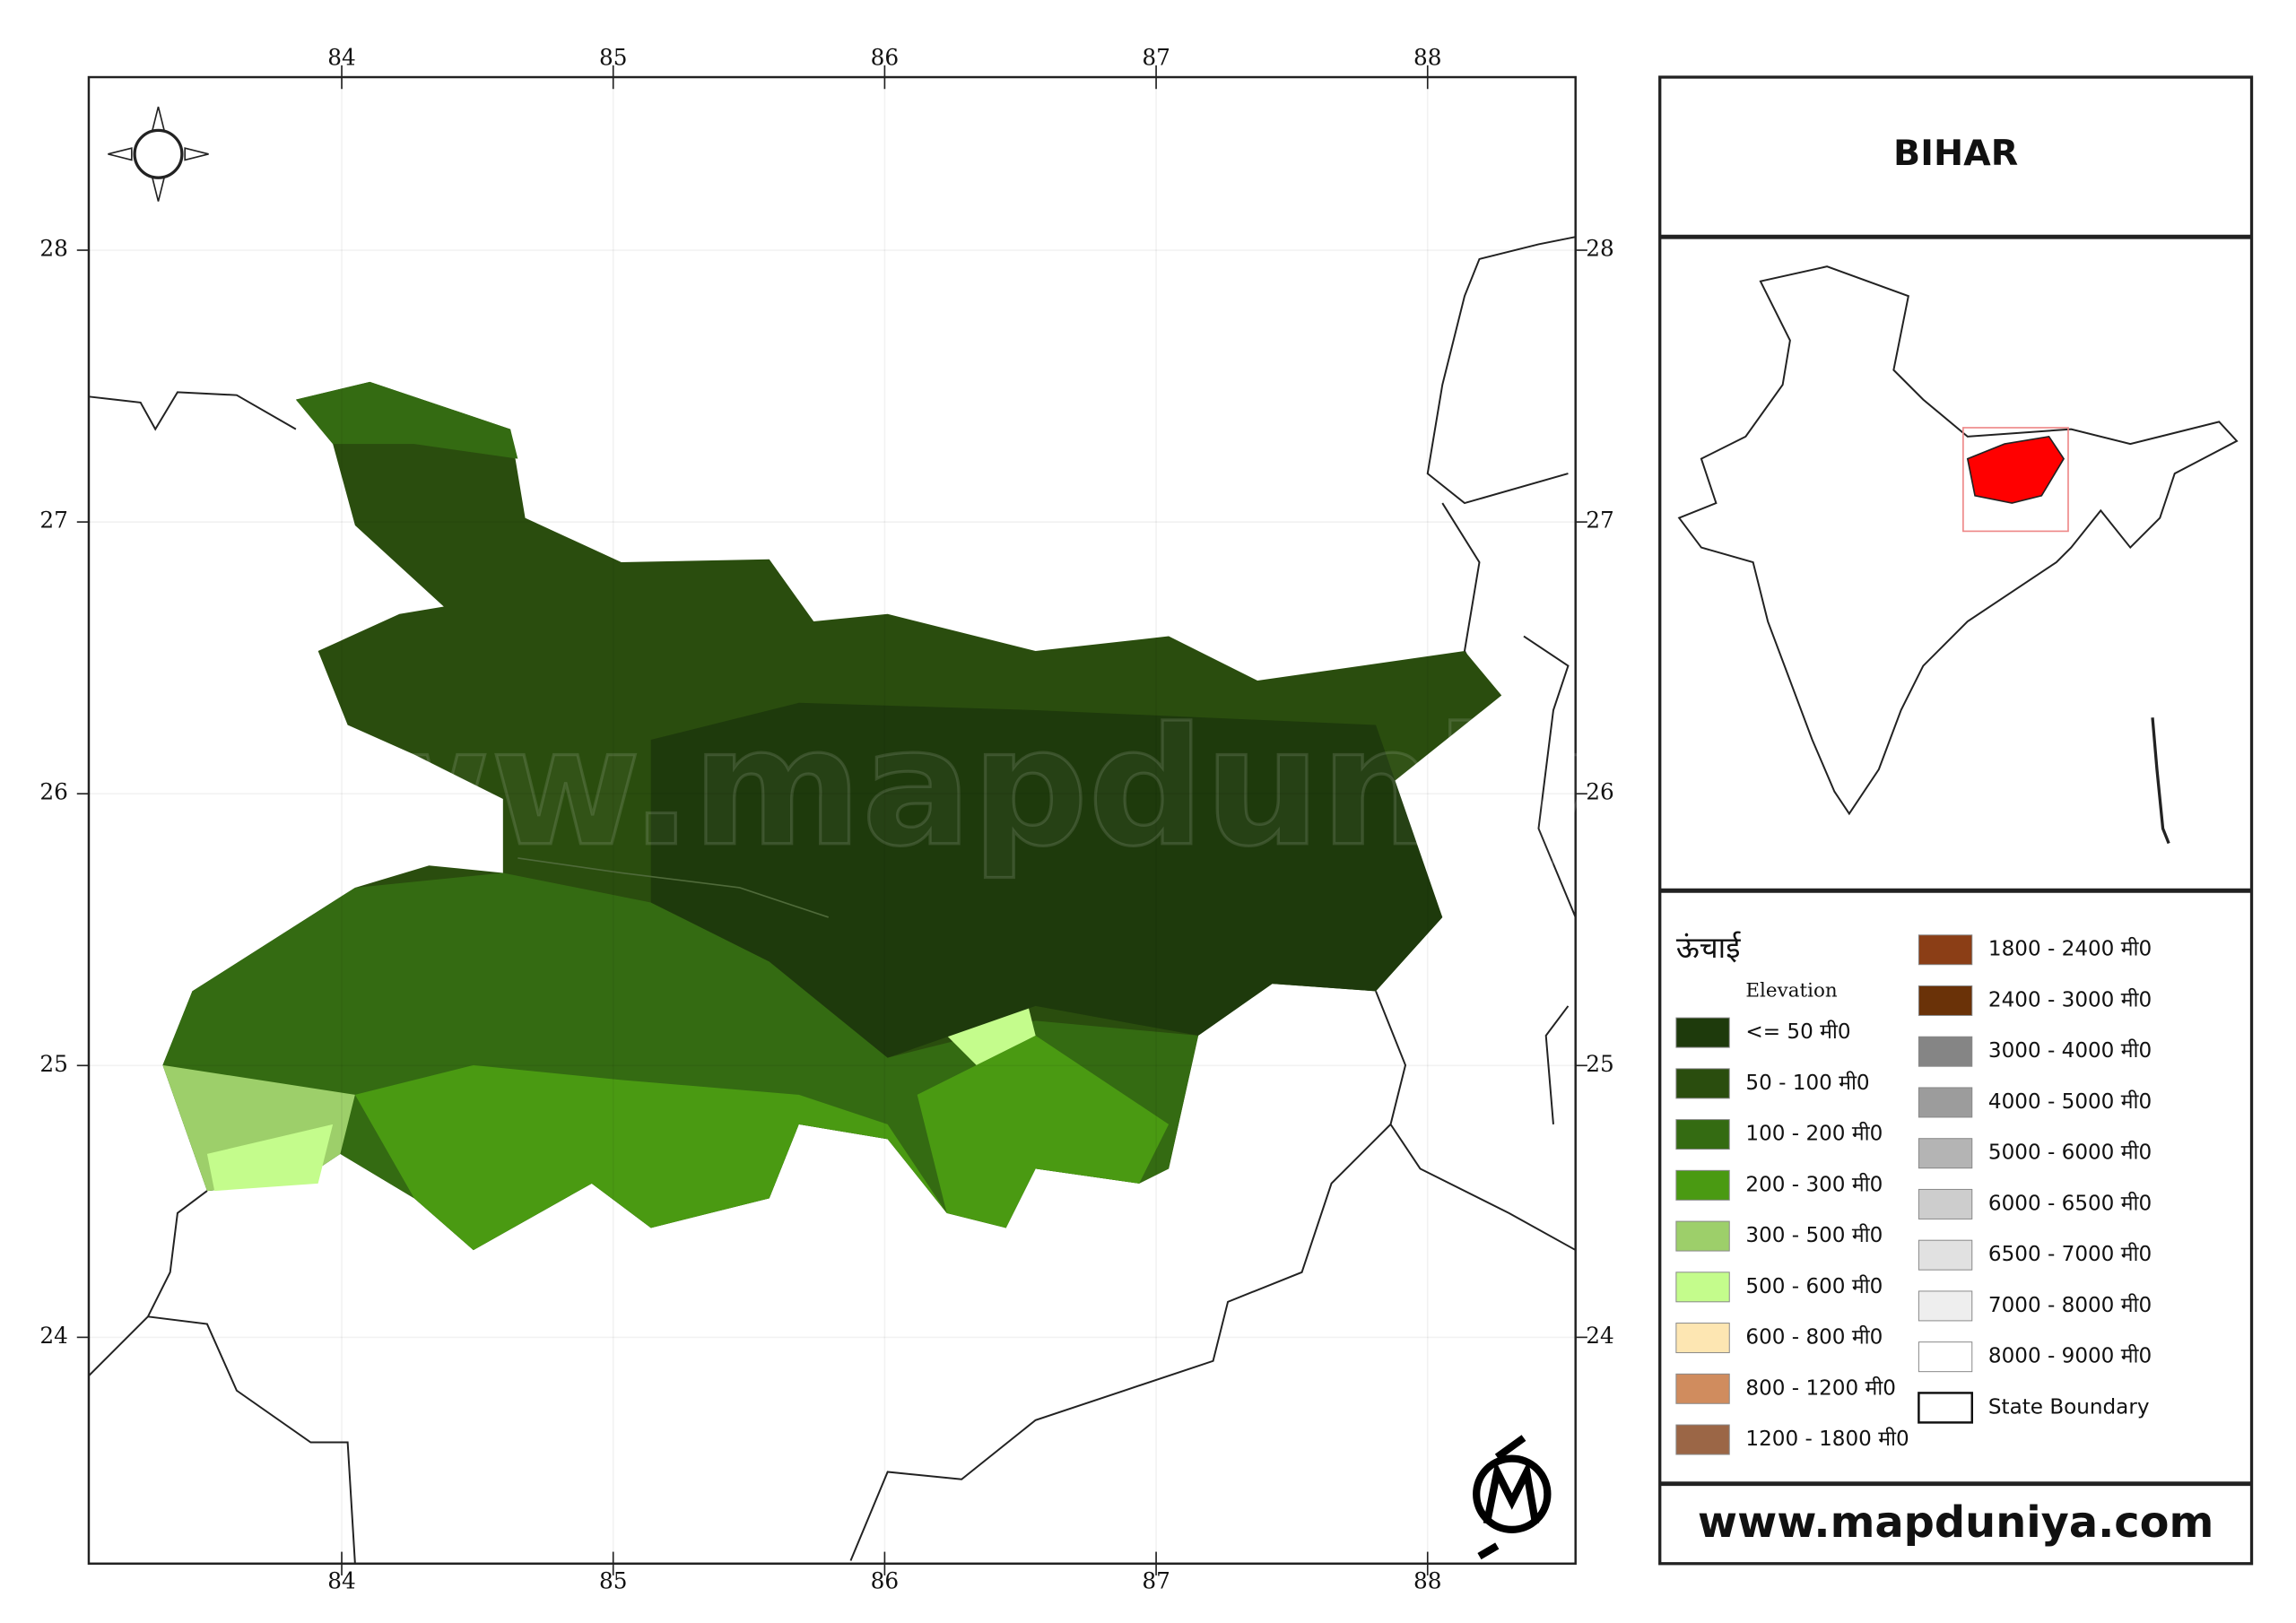 This screenshot has height=1623, width=2296. I want to click on legend-label: 500 - 600 मी0, so click(1814, 1286).